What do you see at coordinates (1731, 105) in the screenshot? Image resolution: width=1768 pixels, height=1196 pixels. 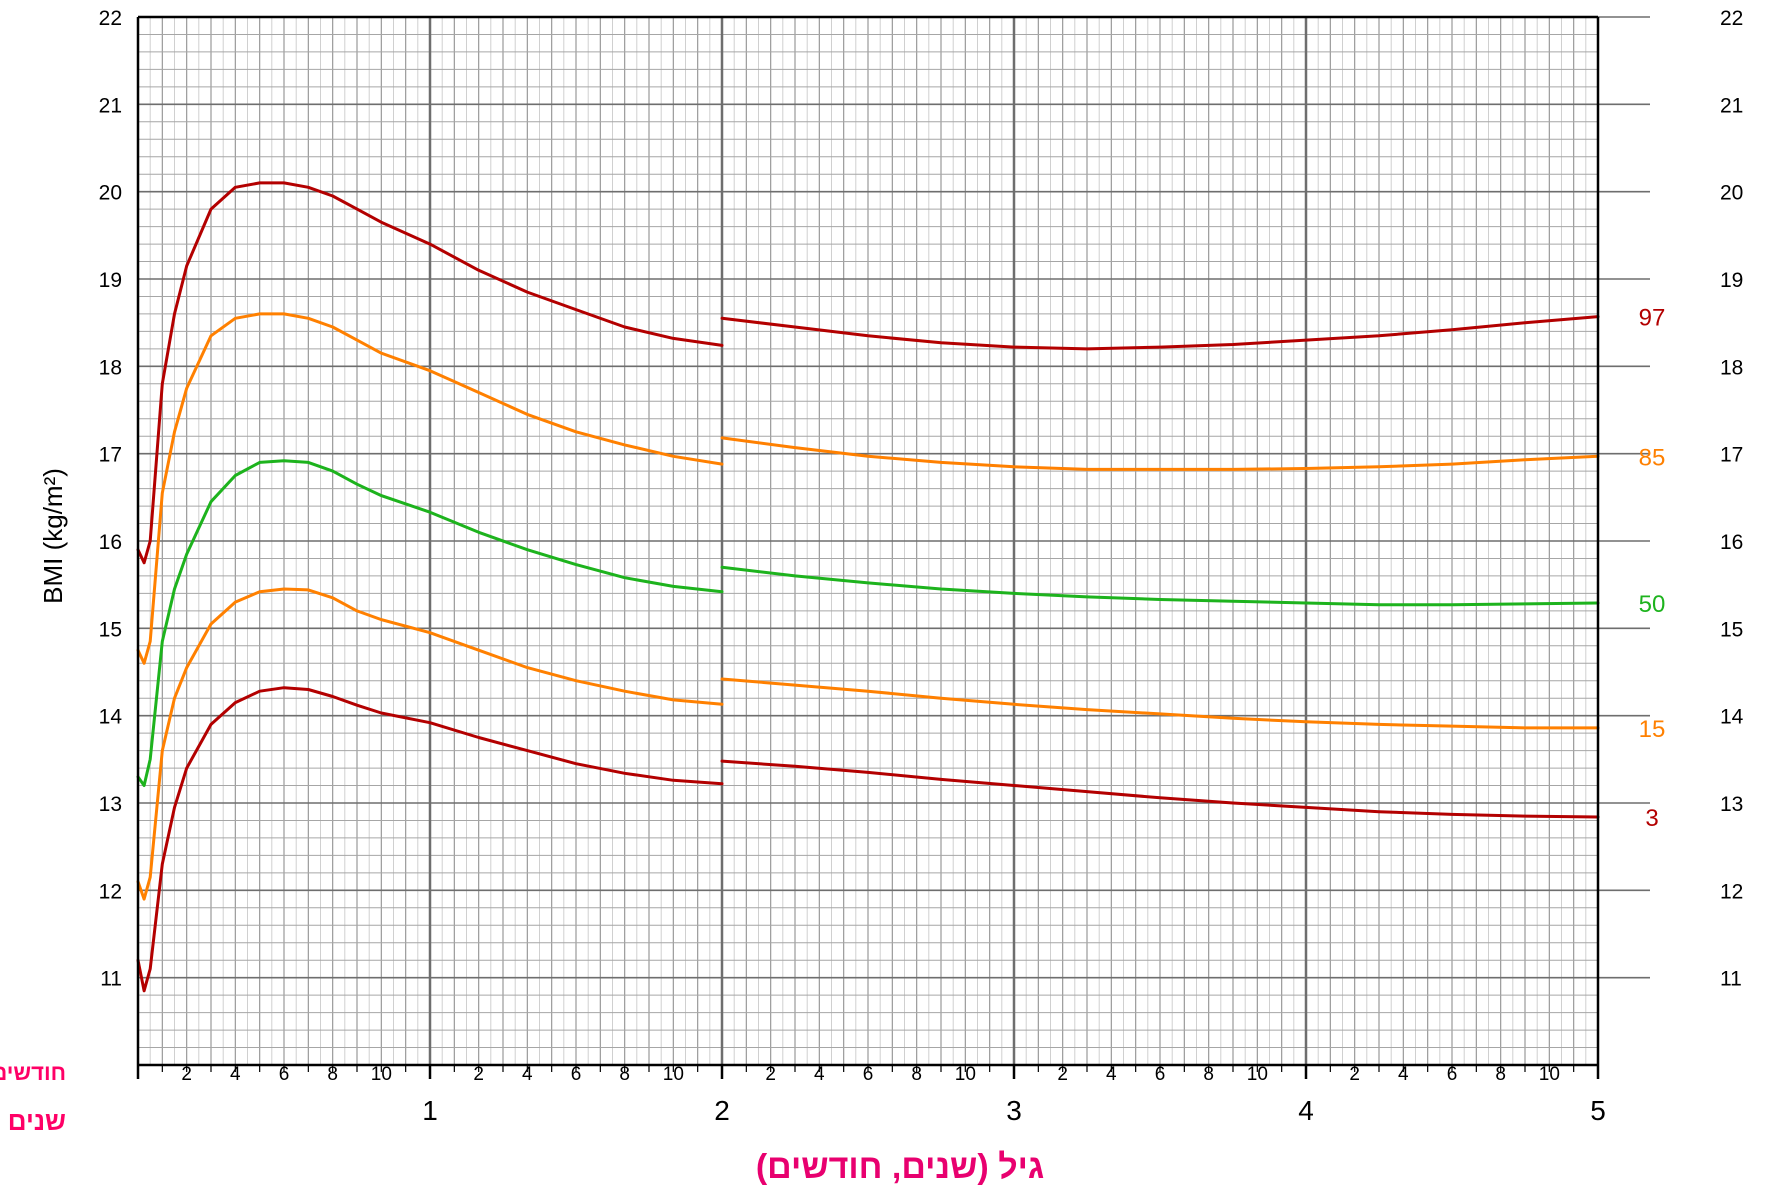 I see `y-tick-label-right: 21` at bounding box center [1731, 105].